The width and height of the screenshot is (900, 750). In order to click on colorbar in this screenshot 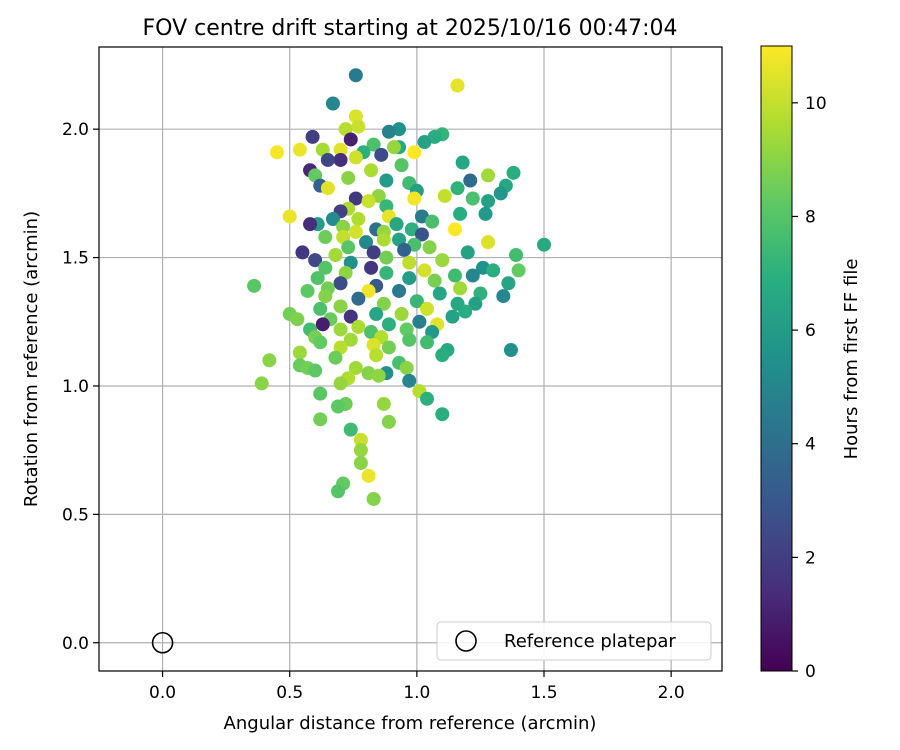, I will do `click(776, 358)`.